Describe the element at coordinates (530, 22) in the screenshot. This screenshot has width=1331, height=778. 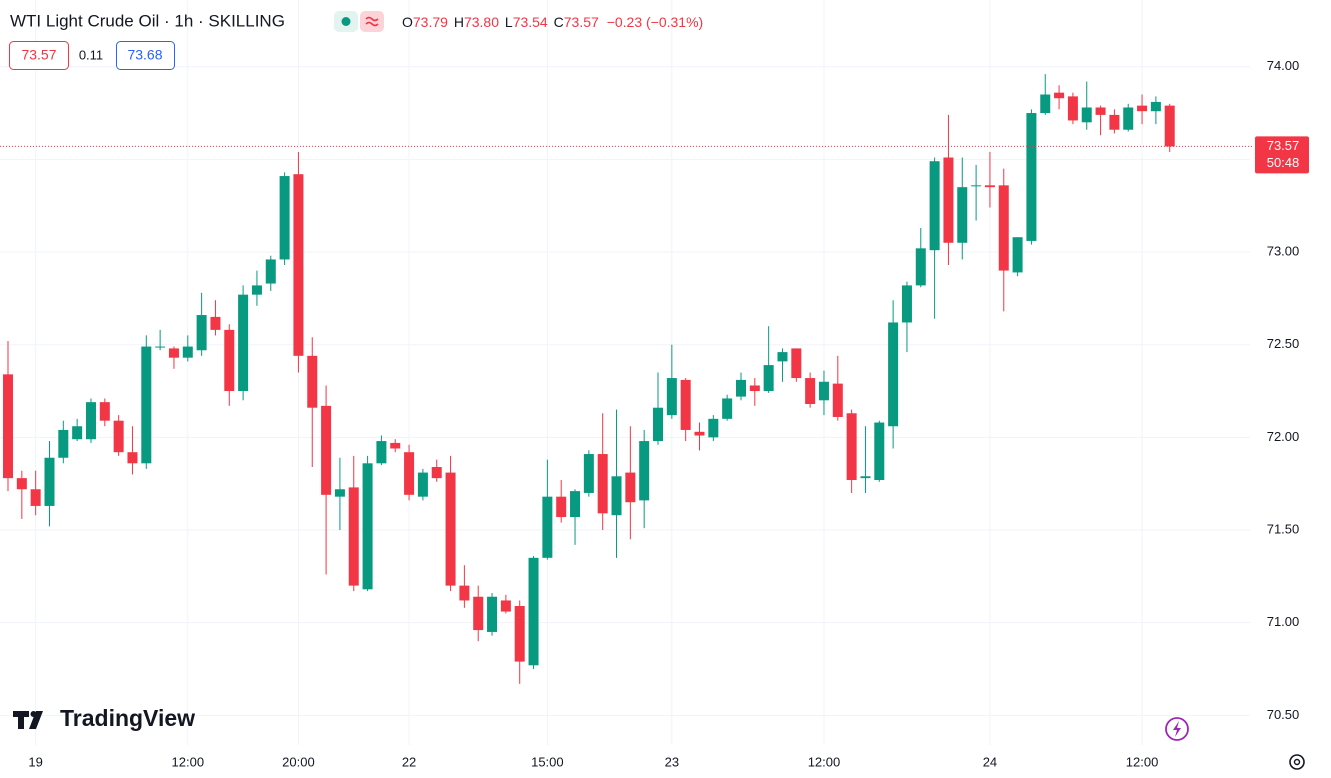
I see `legend-value: 73.54` at that location.